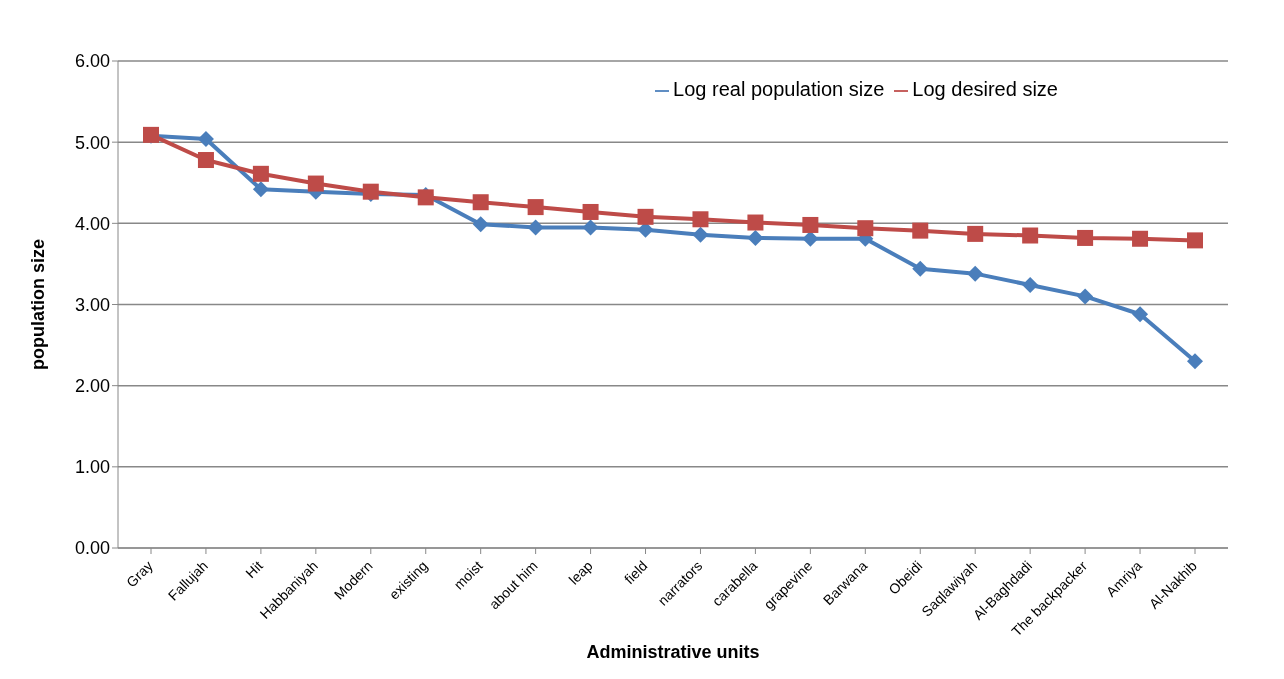 This screenshot has height=679, width=1284. Describe the element at coordinates (92, 386) in the screenshot. I see `y-tick-label: 2.00` at that location.